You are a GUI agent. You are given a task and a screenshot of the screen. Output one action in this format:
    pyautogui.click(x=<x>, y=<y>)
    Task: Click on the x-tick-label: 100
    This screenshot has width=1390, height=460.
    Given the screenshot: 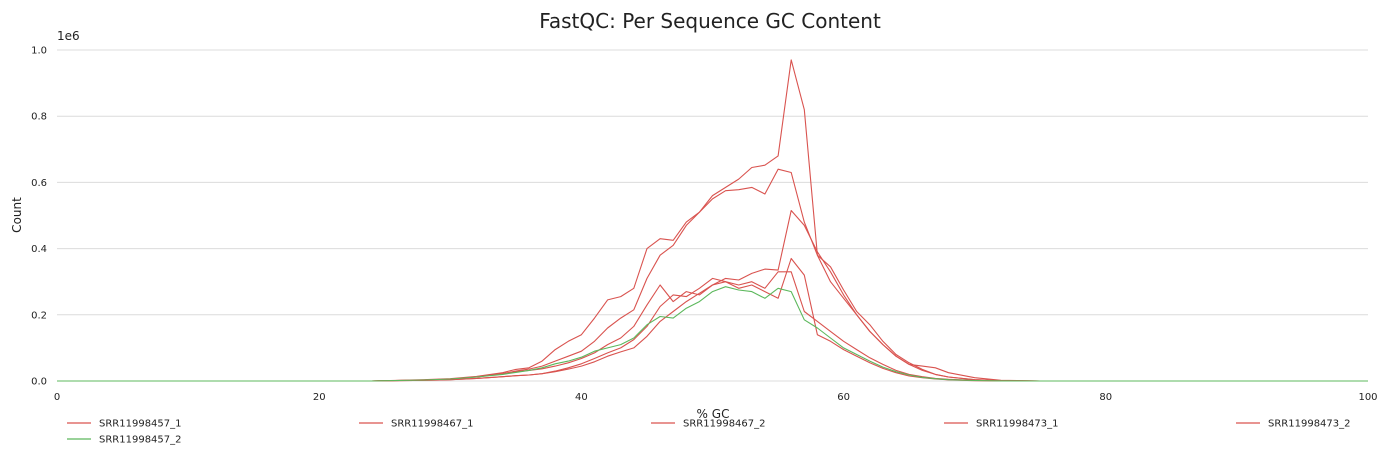 What is the action you would take?
    pyautogui.click(x=1367, y=397)
    